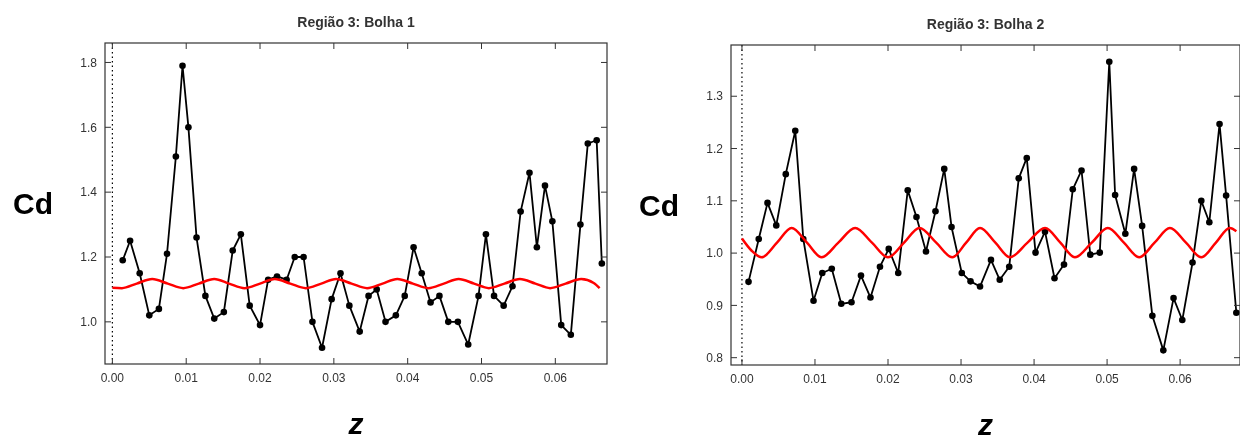 This screenshot has width=1248, height=446. What do you see at coordinates (260, 378) in the screenshot?
I see `x-tick-label: 0.02` at bounding box center [260, 378].